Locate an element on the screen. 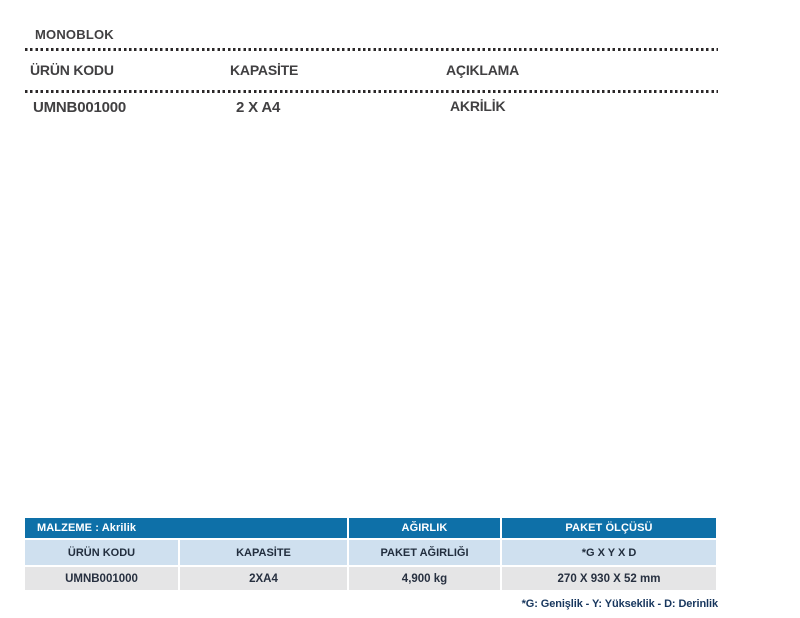 This screenshot has width=800, height=618. dotted-divider-top is located at coordinates (371, 49).